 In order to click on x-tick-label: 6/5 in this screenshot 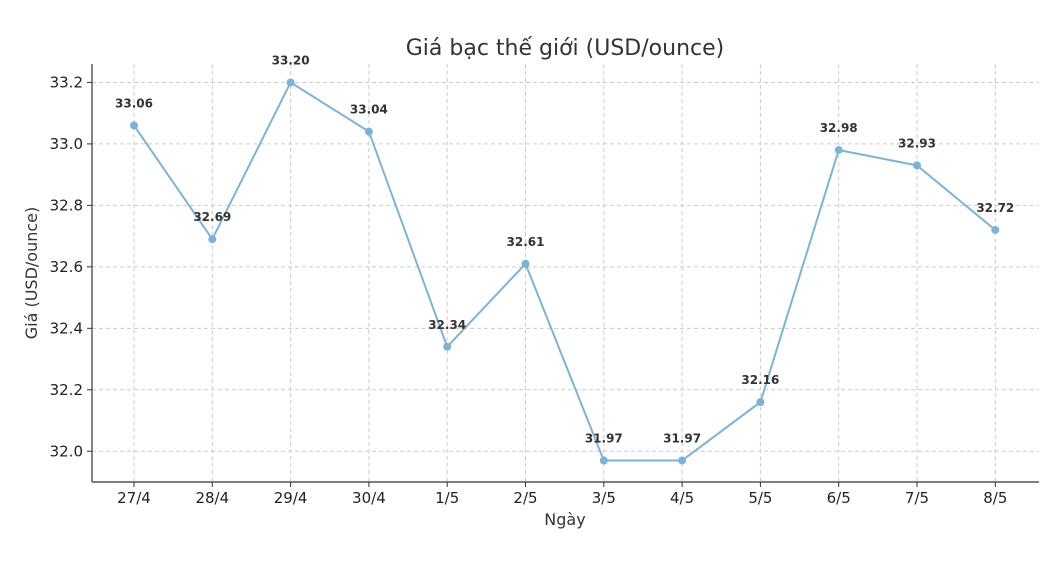, I will do `click(839, 498)`.